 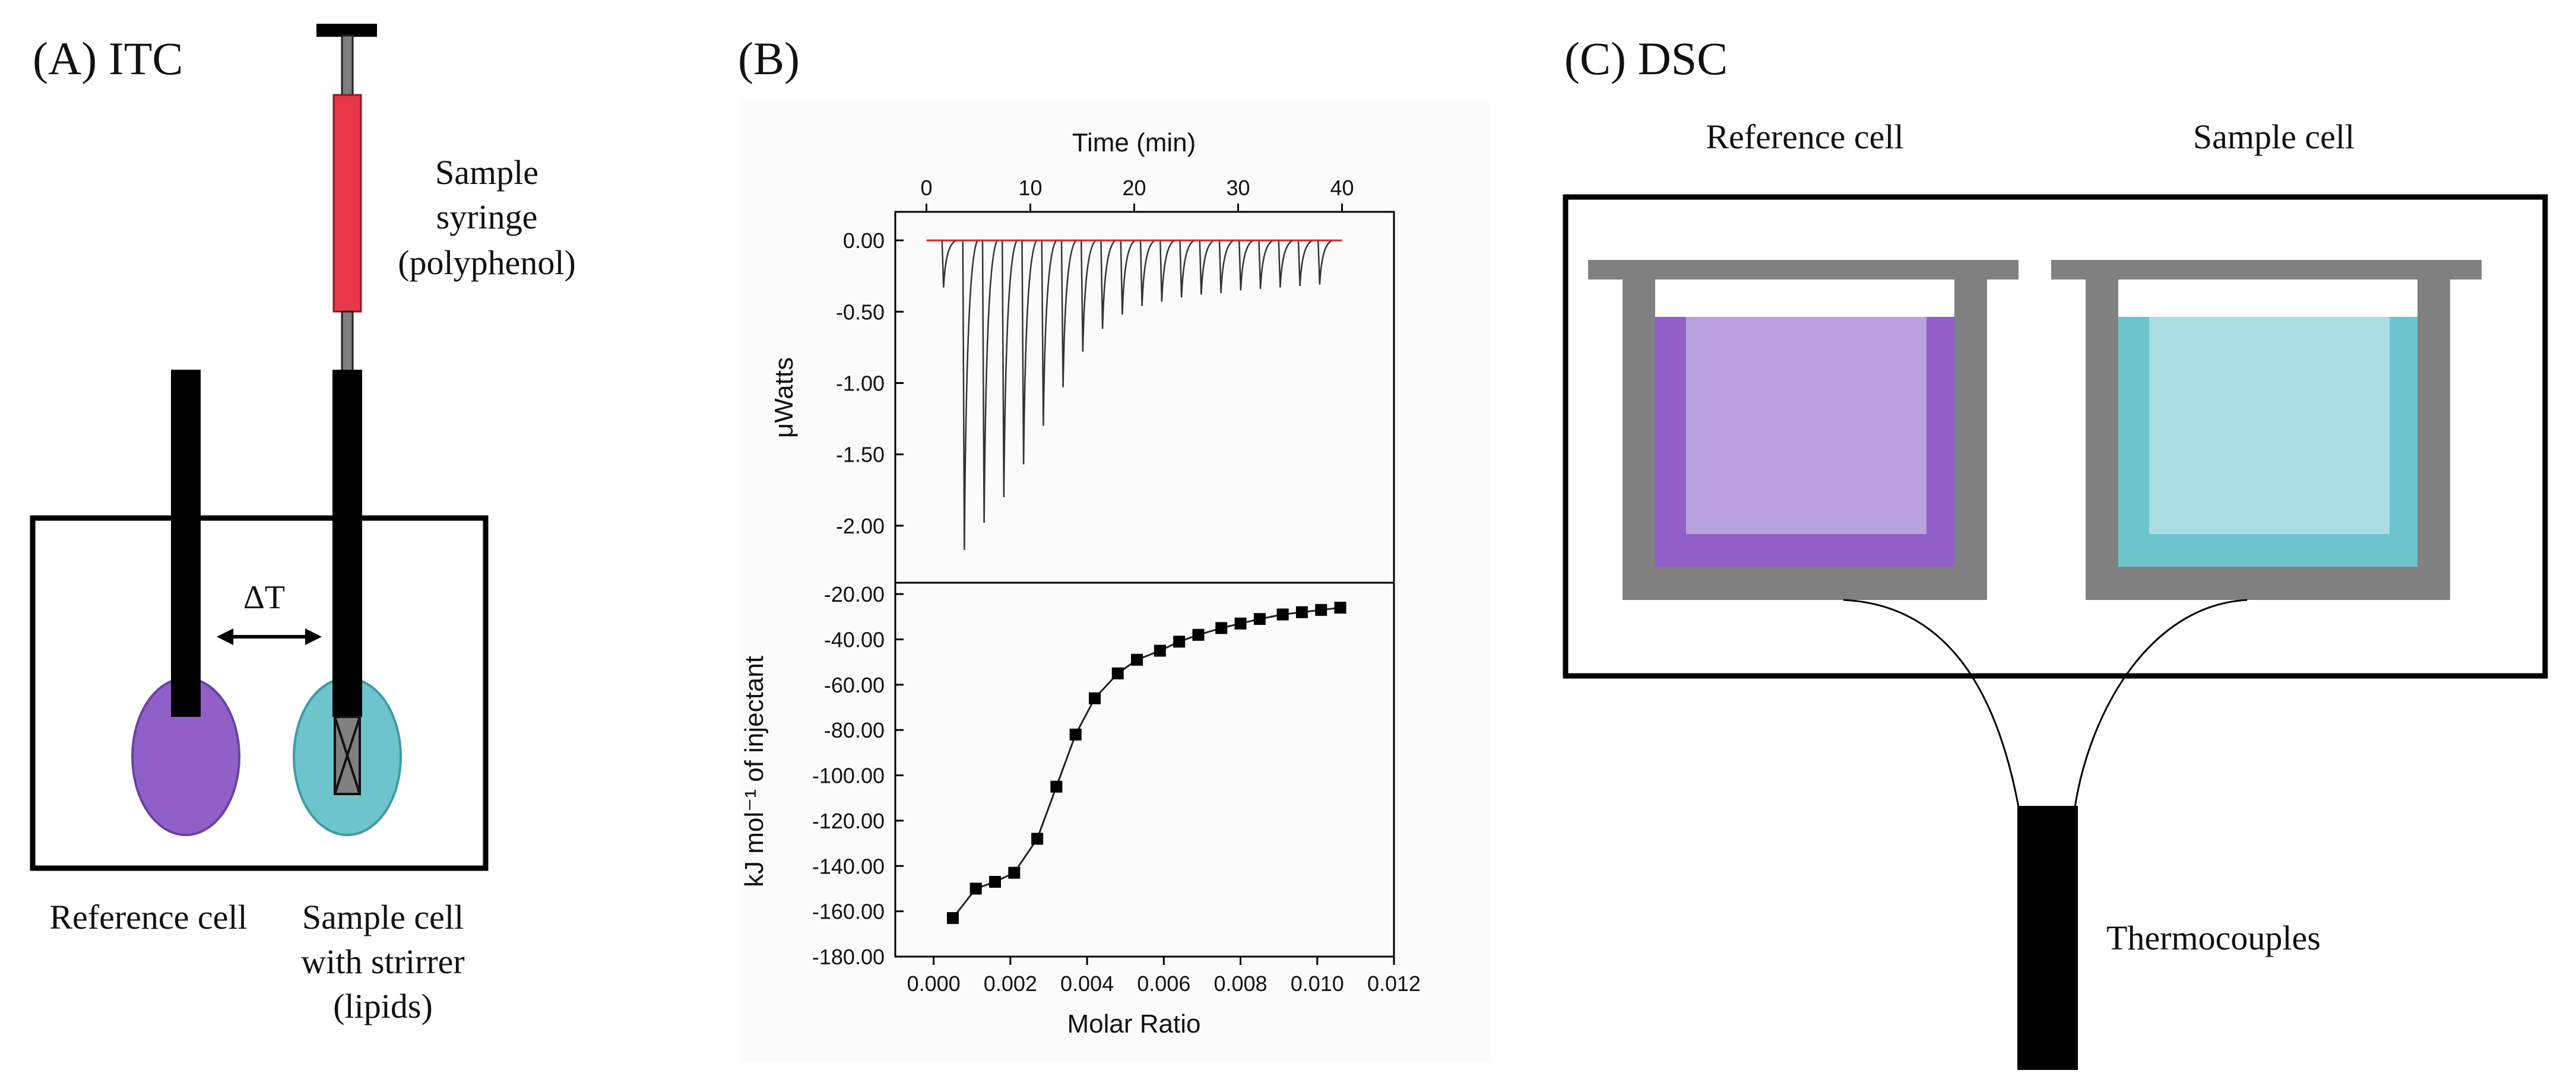 I want to click on syringe-label-line3: (polyphenol), so click(x=487, y=262).